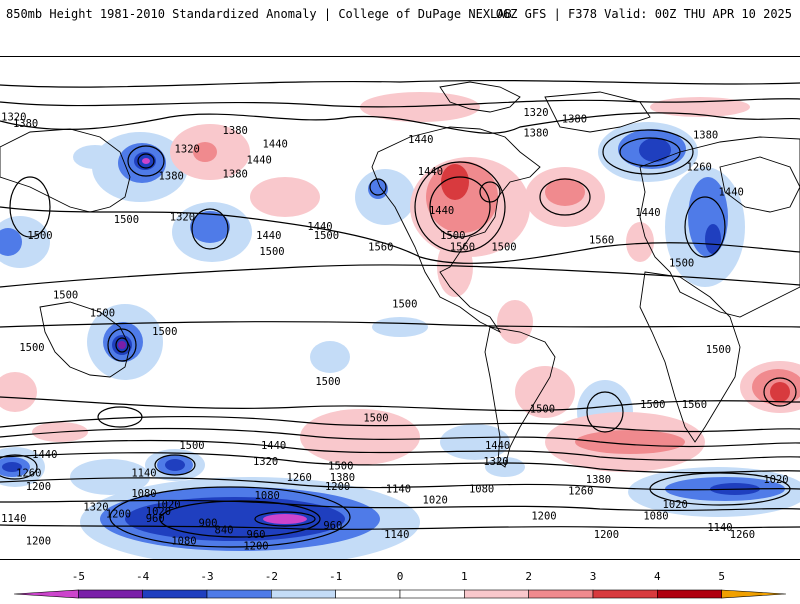 Image resolution: width=800 pixels, height=604 pixels. What do you see at coordinates (46, 594) in the screenshot?
I see `colorbar-min-arrow` at bounding box center [46, 594].